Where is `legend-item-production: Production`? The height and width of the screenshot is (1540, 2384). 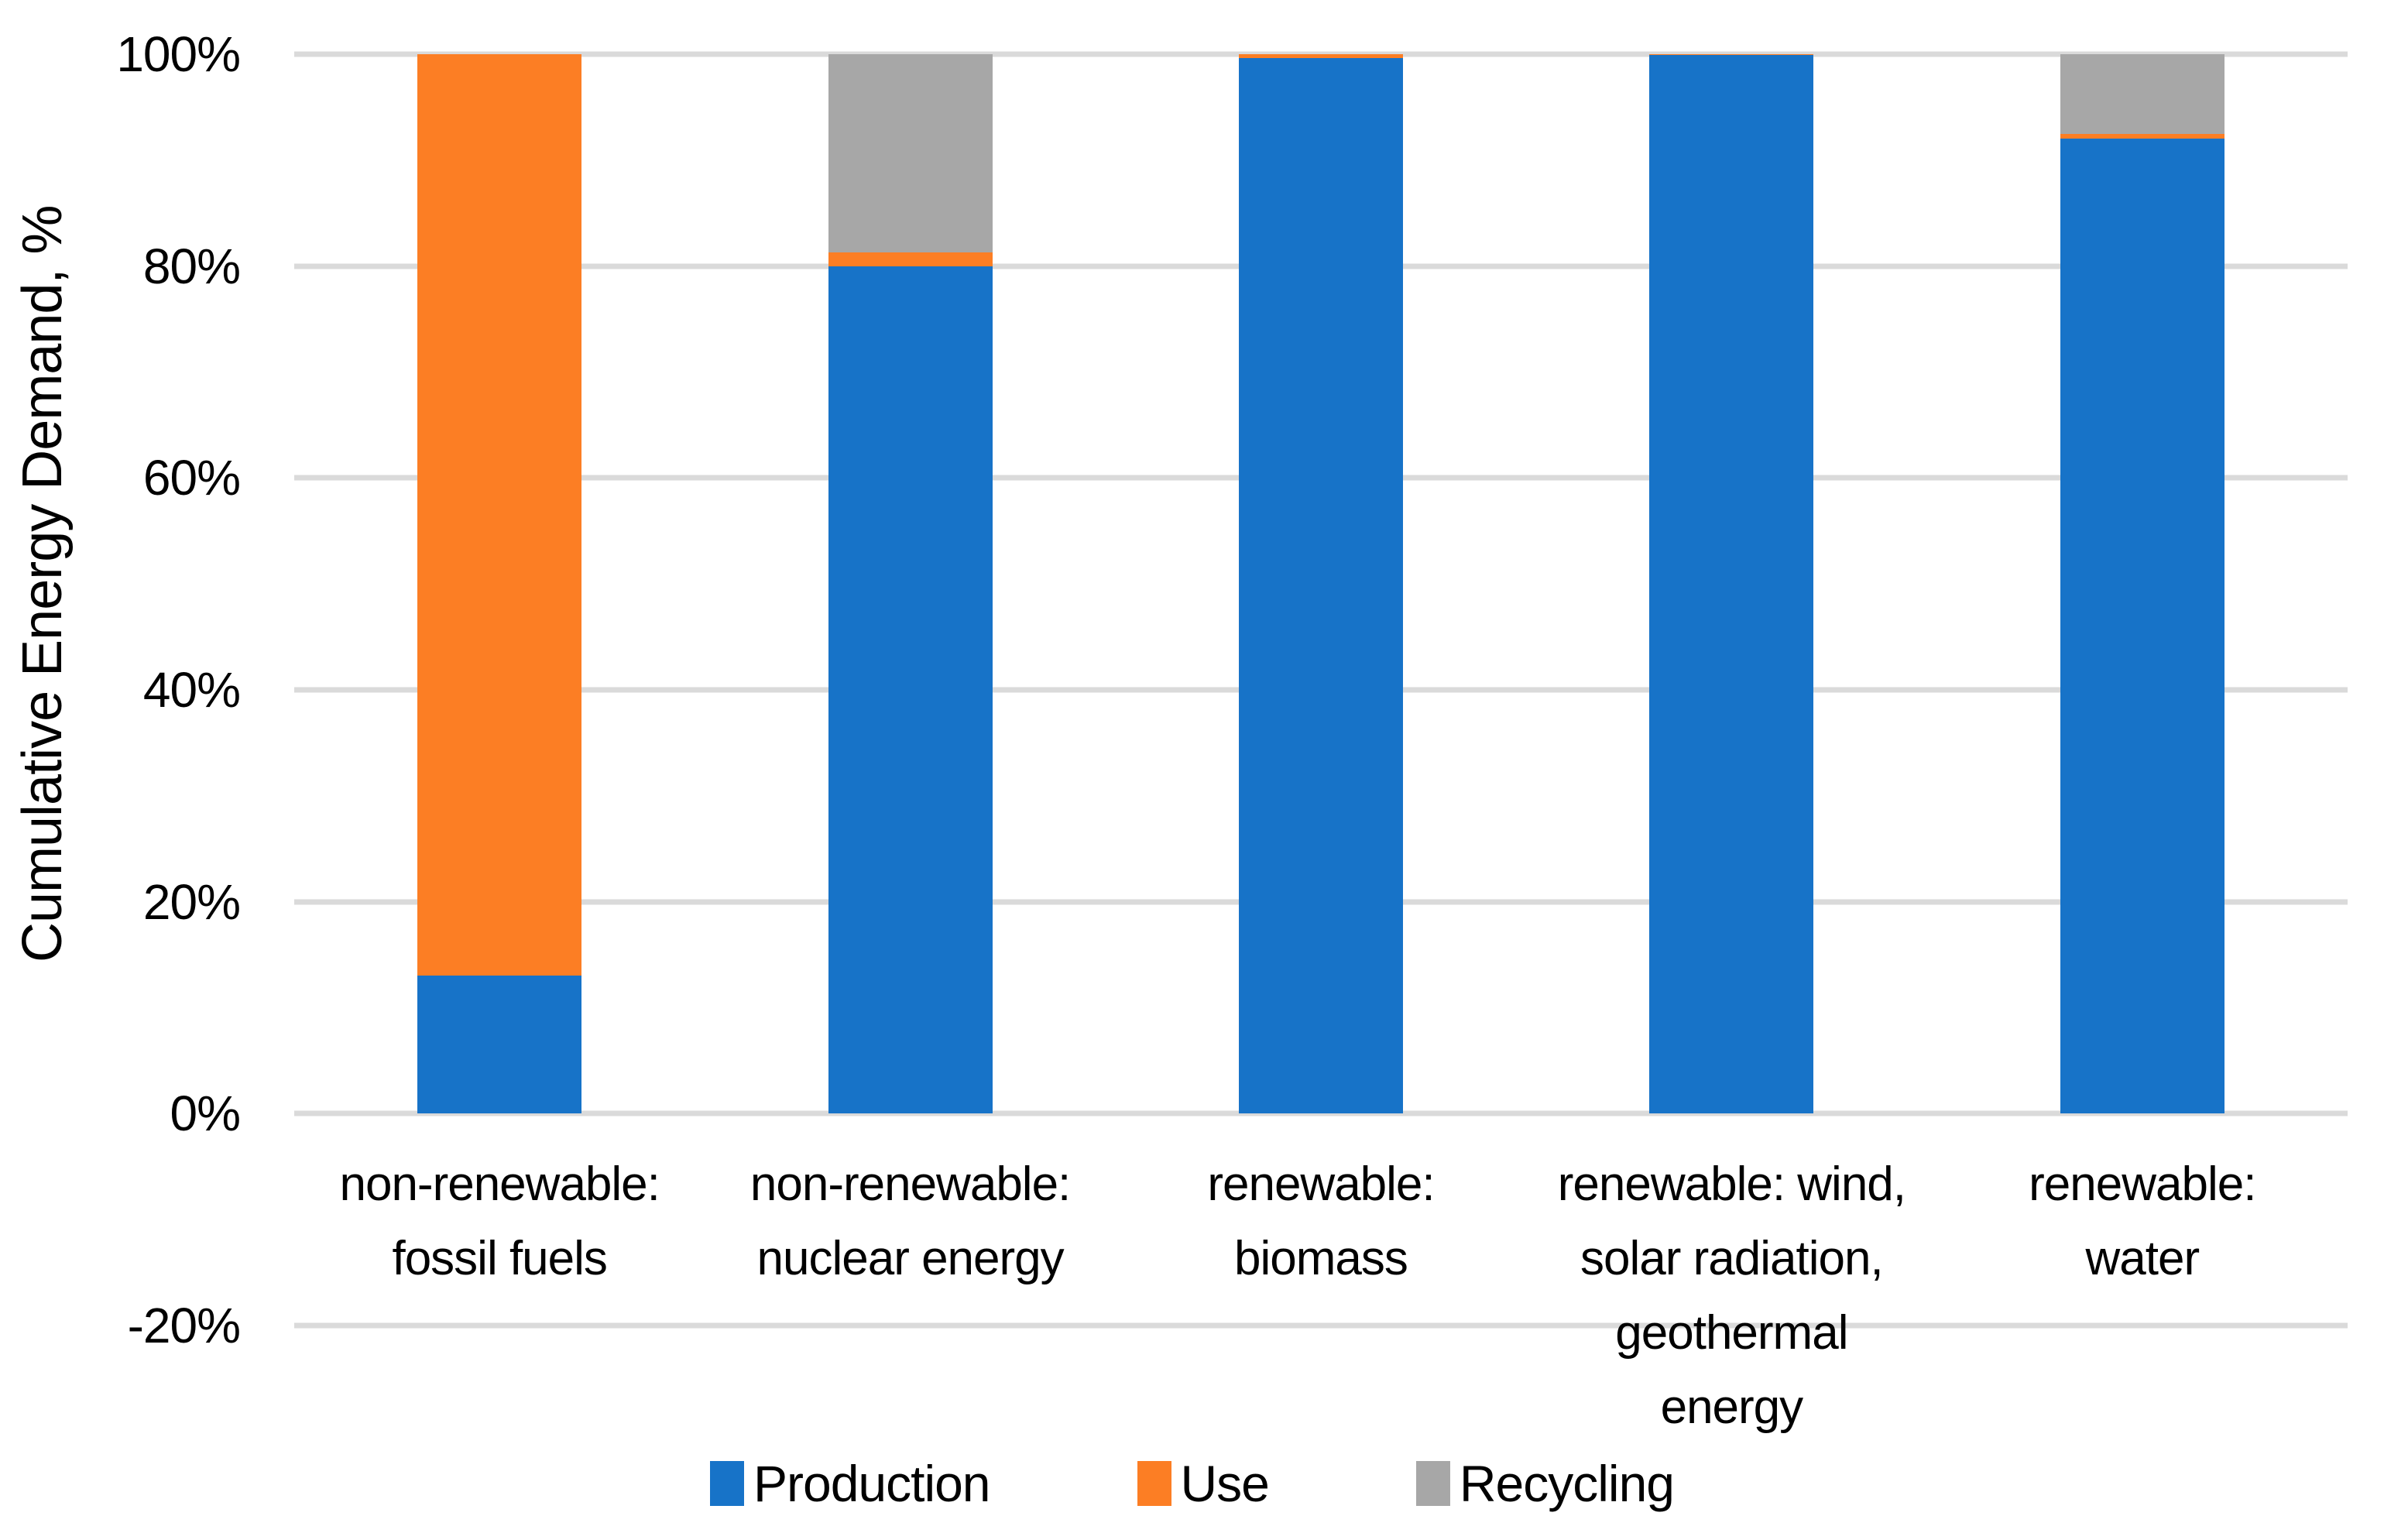 legend-item-production: Production is located at coordinates (850, 1483).